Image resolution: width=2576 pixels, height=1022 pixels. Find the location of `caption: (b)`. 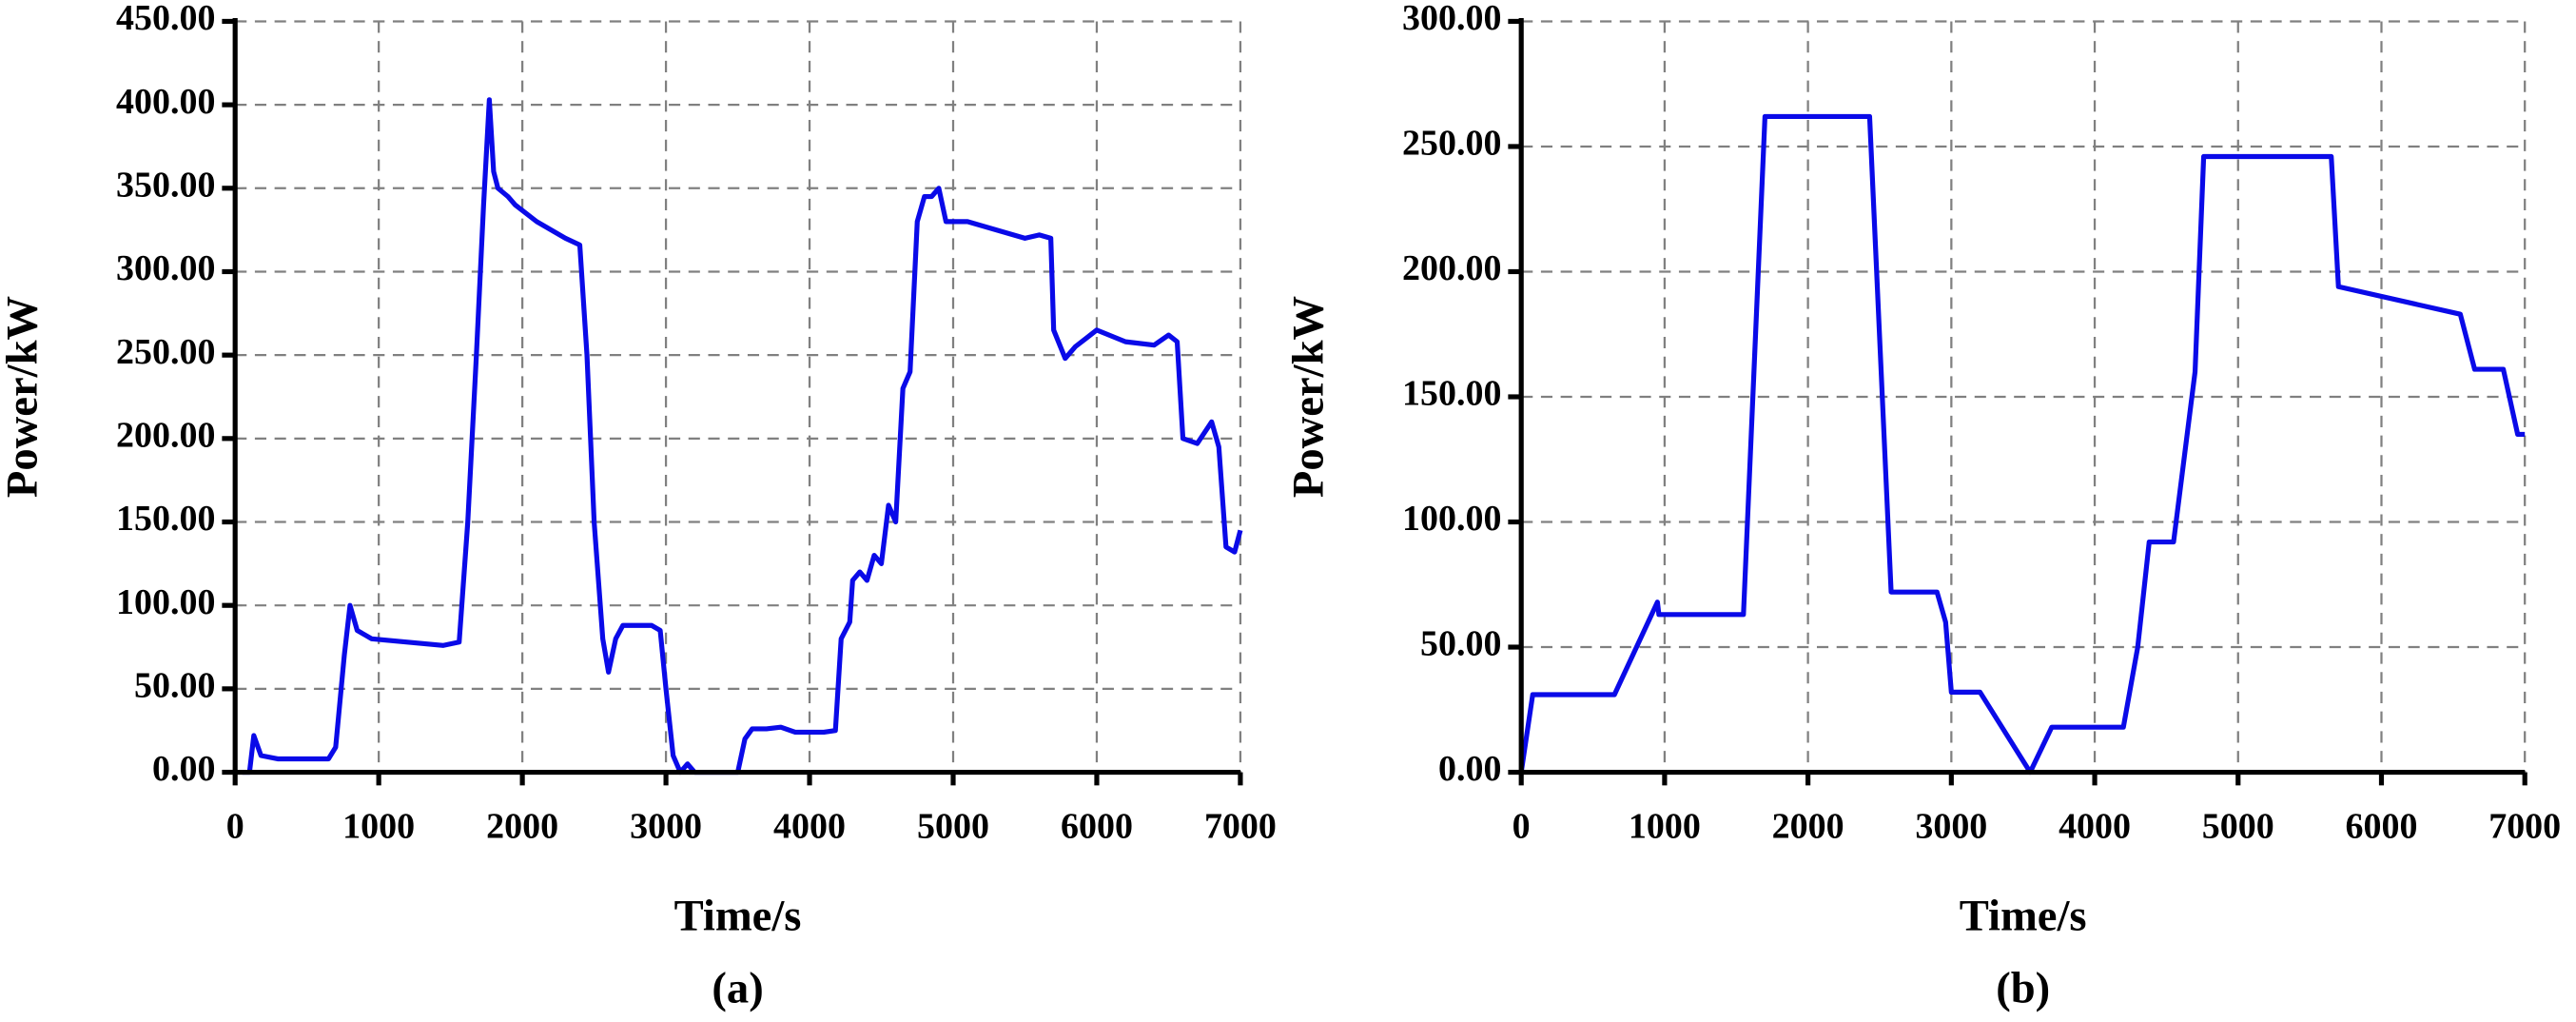

caption: (b) is located at coordinates (2023, 989).